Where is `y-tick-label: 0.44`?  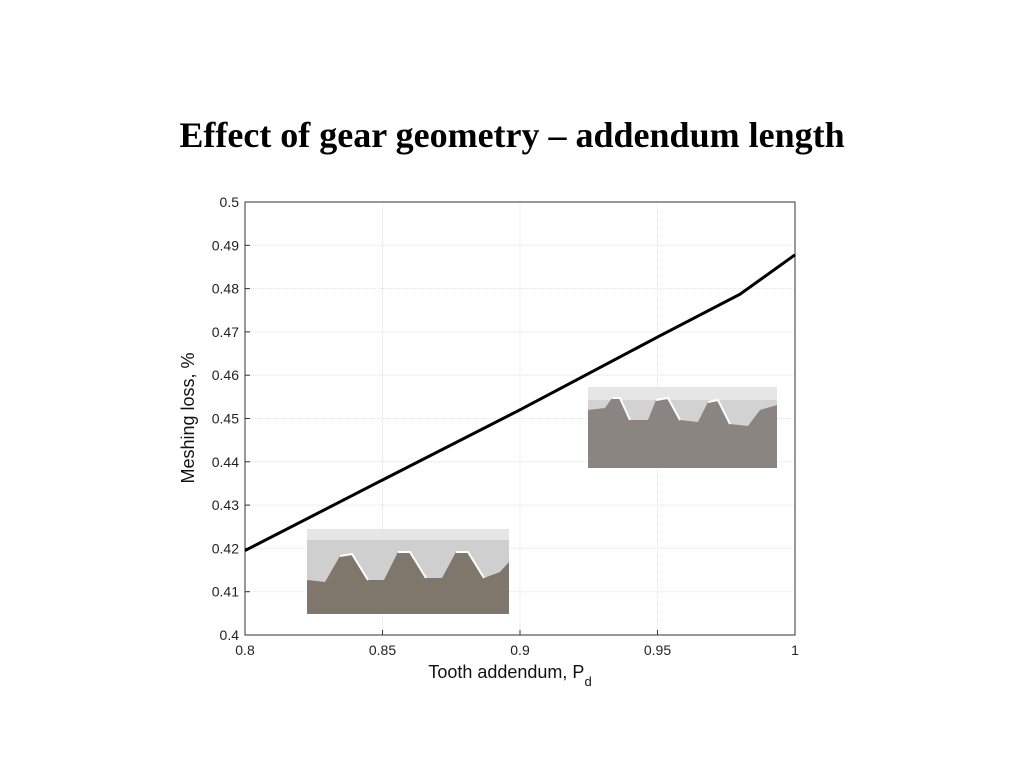
y-tick-label: 0.44 is located at coordinates (225, 462).